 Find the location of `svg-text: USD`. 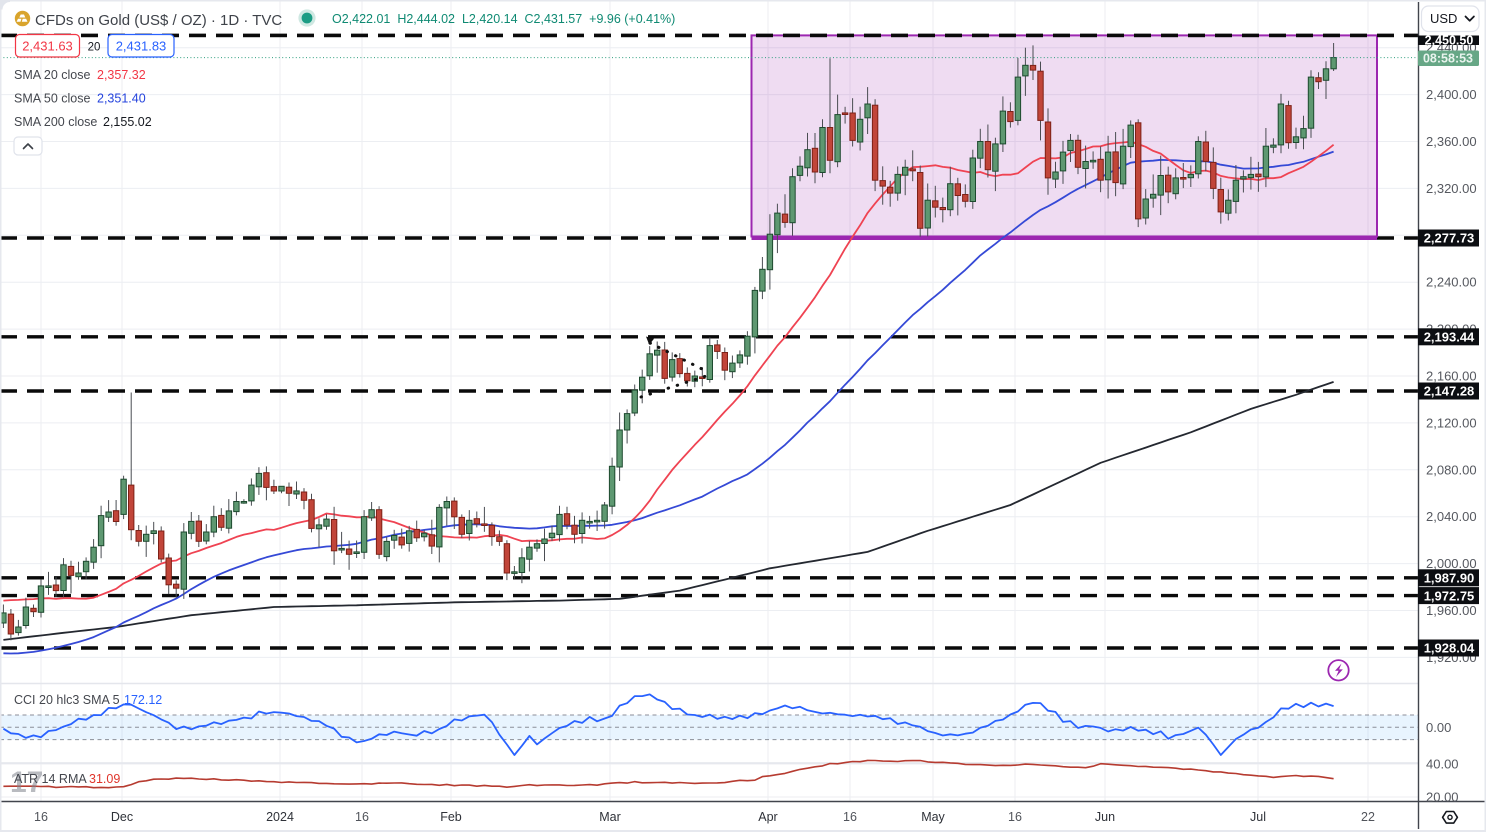

svg-text: USD is located at coordinates (1443, 18).